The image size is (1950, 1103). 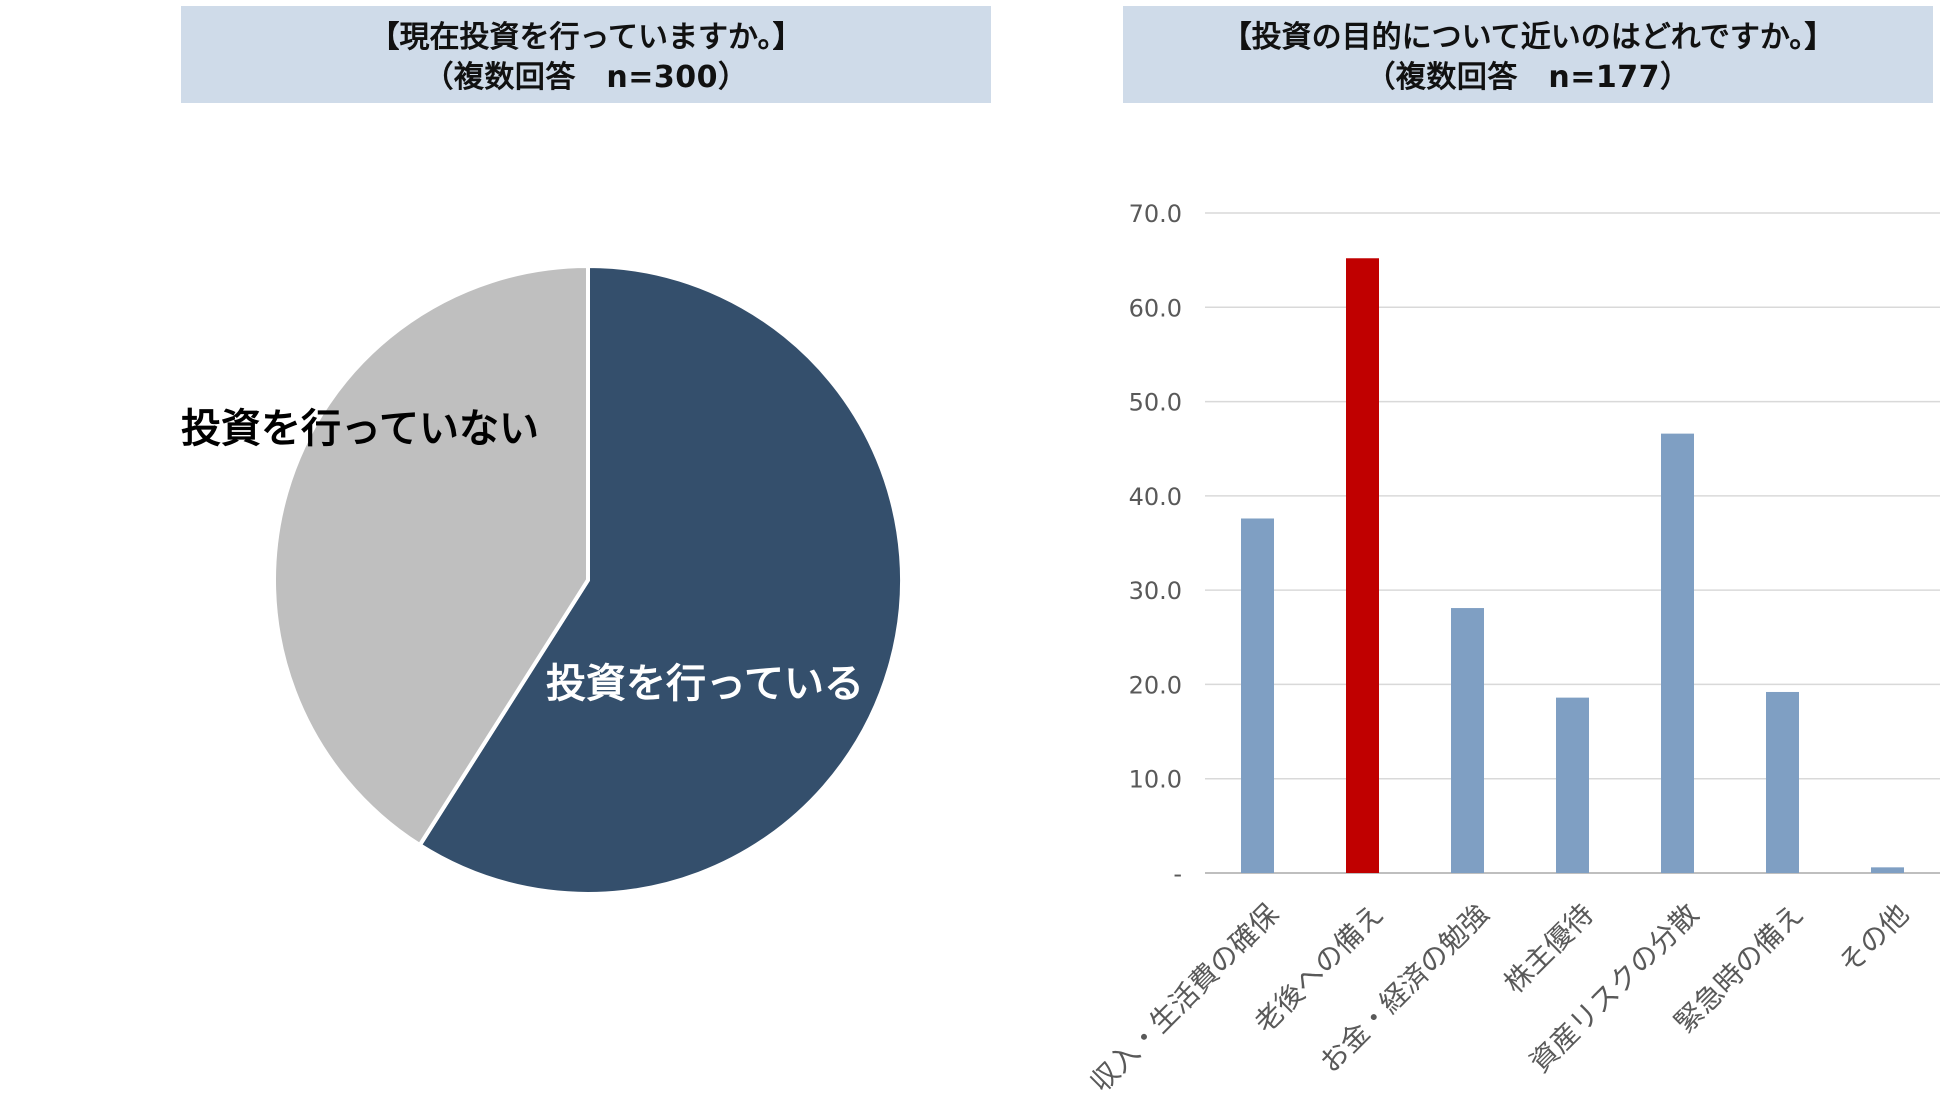 What do you see at coordinates (1155, 308) in the screenshot?
I see `y-tick-label: 60.0` at bounding box center [1155, 308].